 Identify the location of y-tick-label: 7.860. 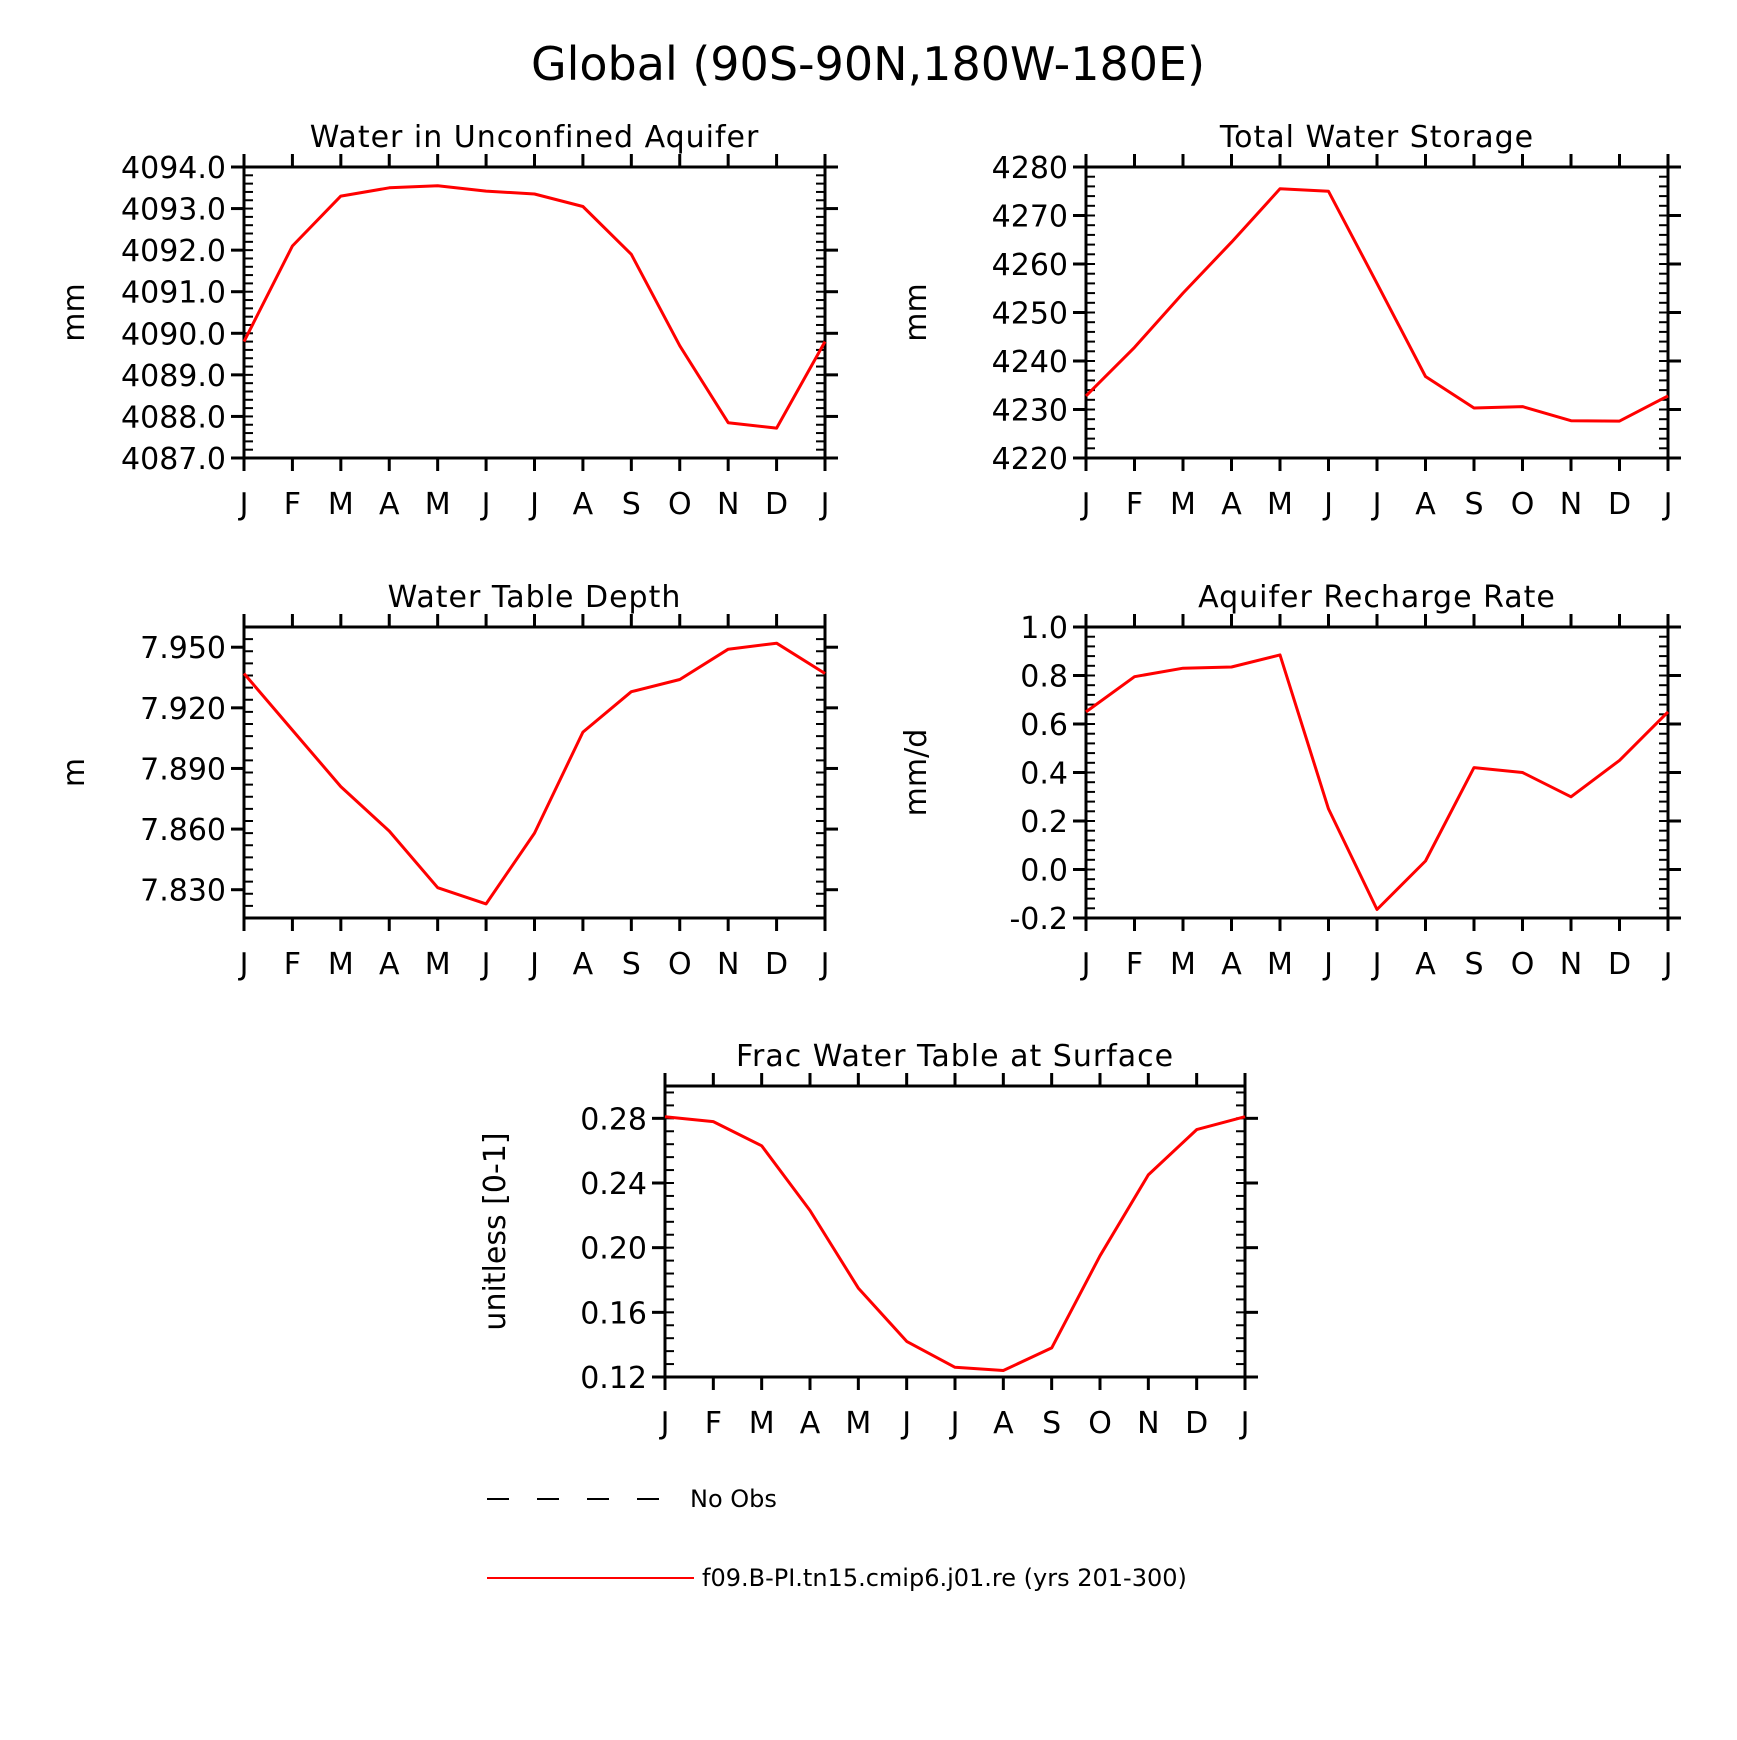
(183, 830).